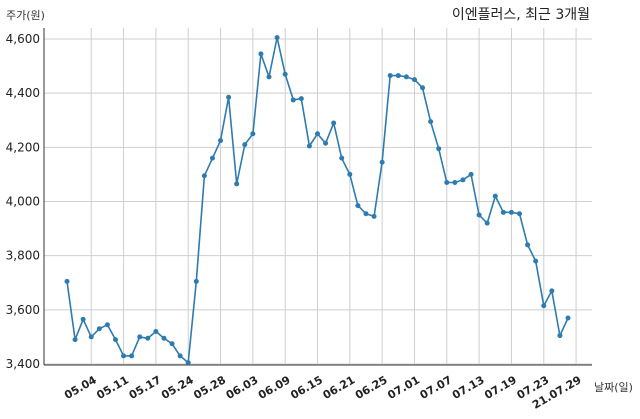 The width and height of the screenshot is (640, 419). I want to click on y-tick-label: 3,600, so click(23, 310).